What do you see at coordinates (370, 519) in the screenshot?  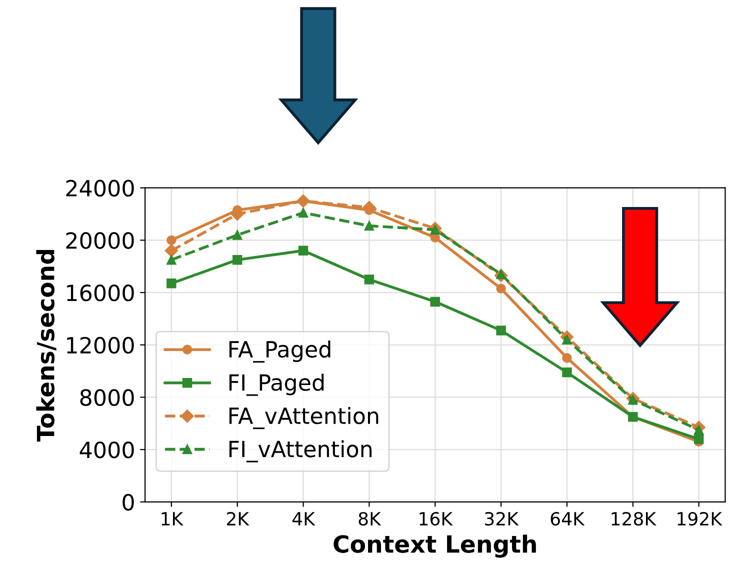 I see `x-tick-label: 8K` at bounding box center [370, 519].